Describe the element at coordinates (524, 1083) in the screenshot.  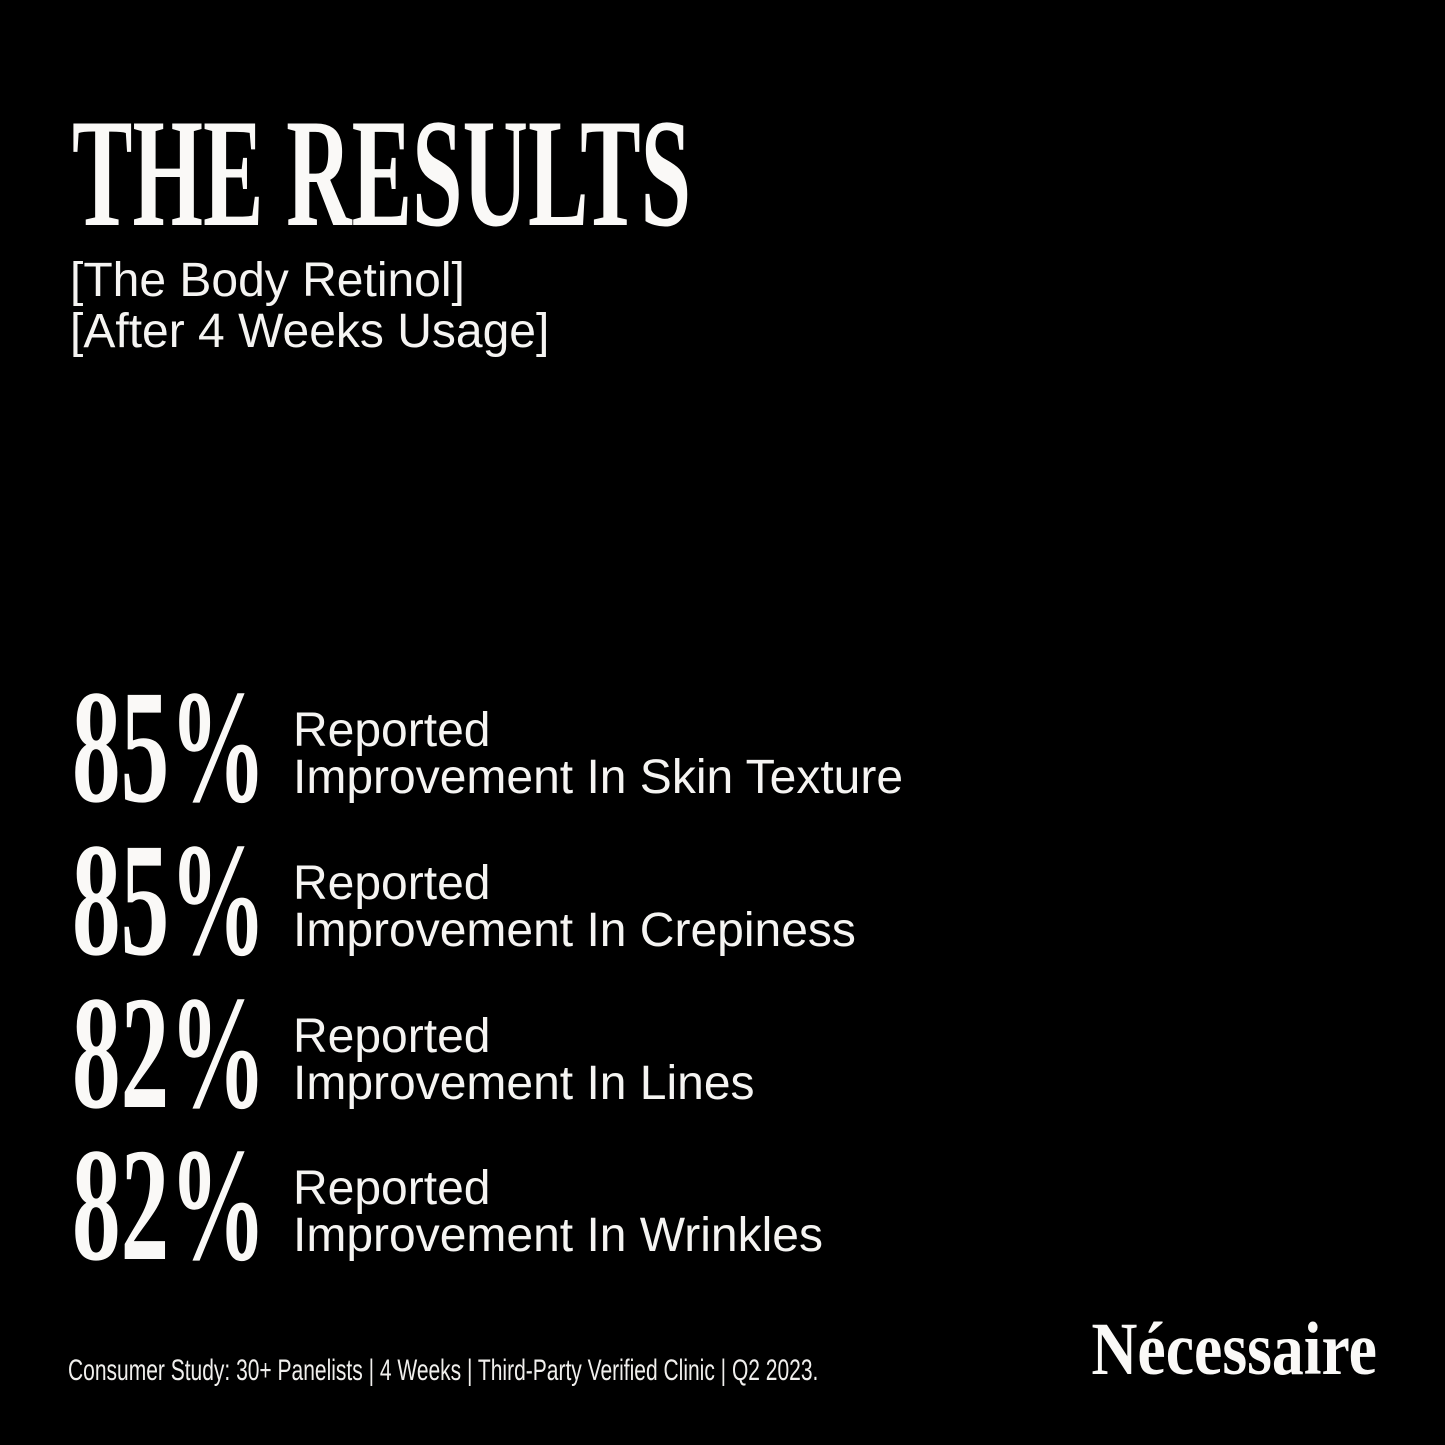
I see `stat-label-line2: Improvement In Lines` at that location.